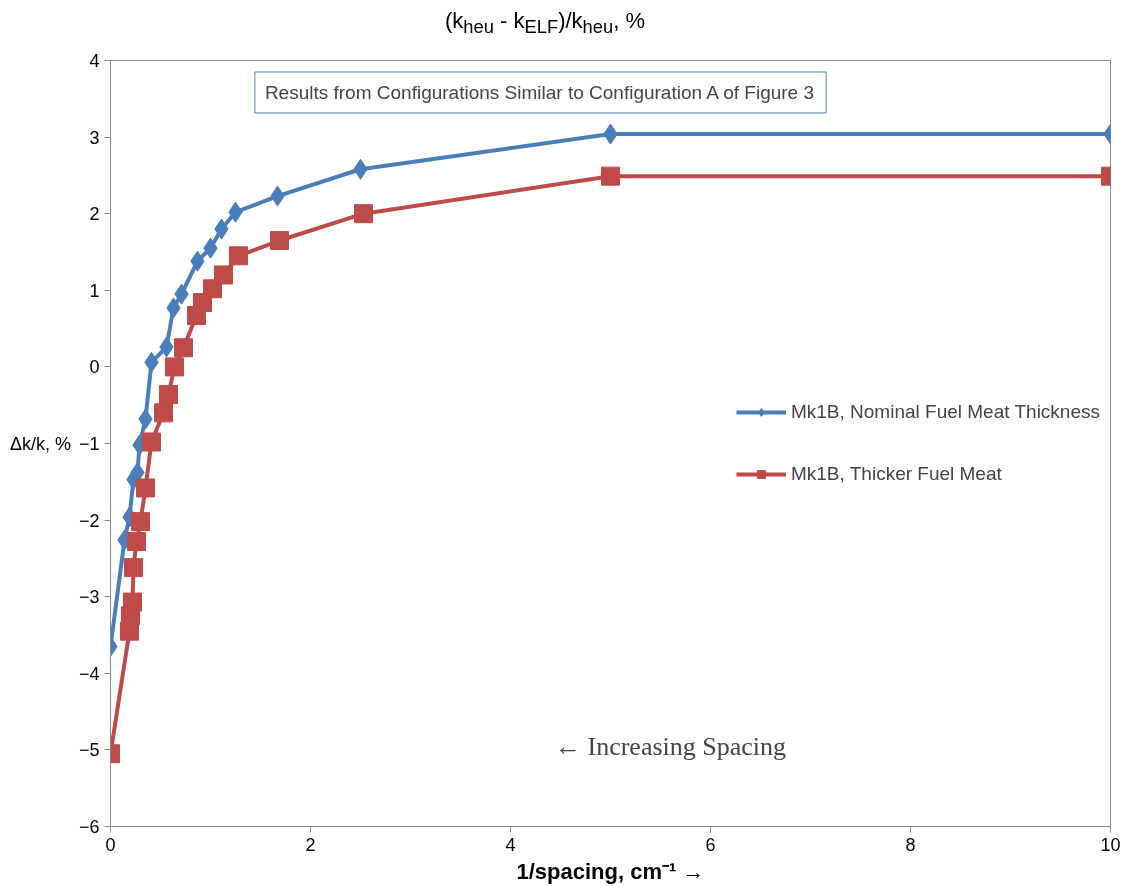 The width and height of the screenshot is (1146, 886). I want to click on y-tick-label: −3, so click(89, 597).